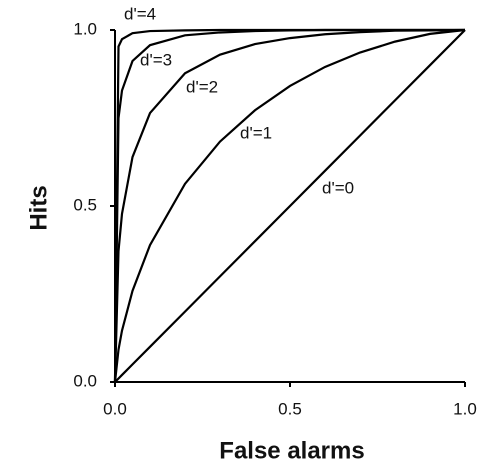 Image resolution: width=477 pixels, height=469 pixels. What do you see at coordinates (256, 132) in the screenshot?
I see `curve-label: d'=1` at bounding box center [256, 132].